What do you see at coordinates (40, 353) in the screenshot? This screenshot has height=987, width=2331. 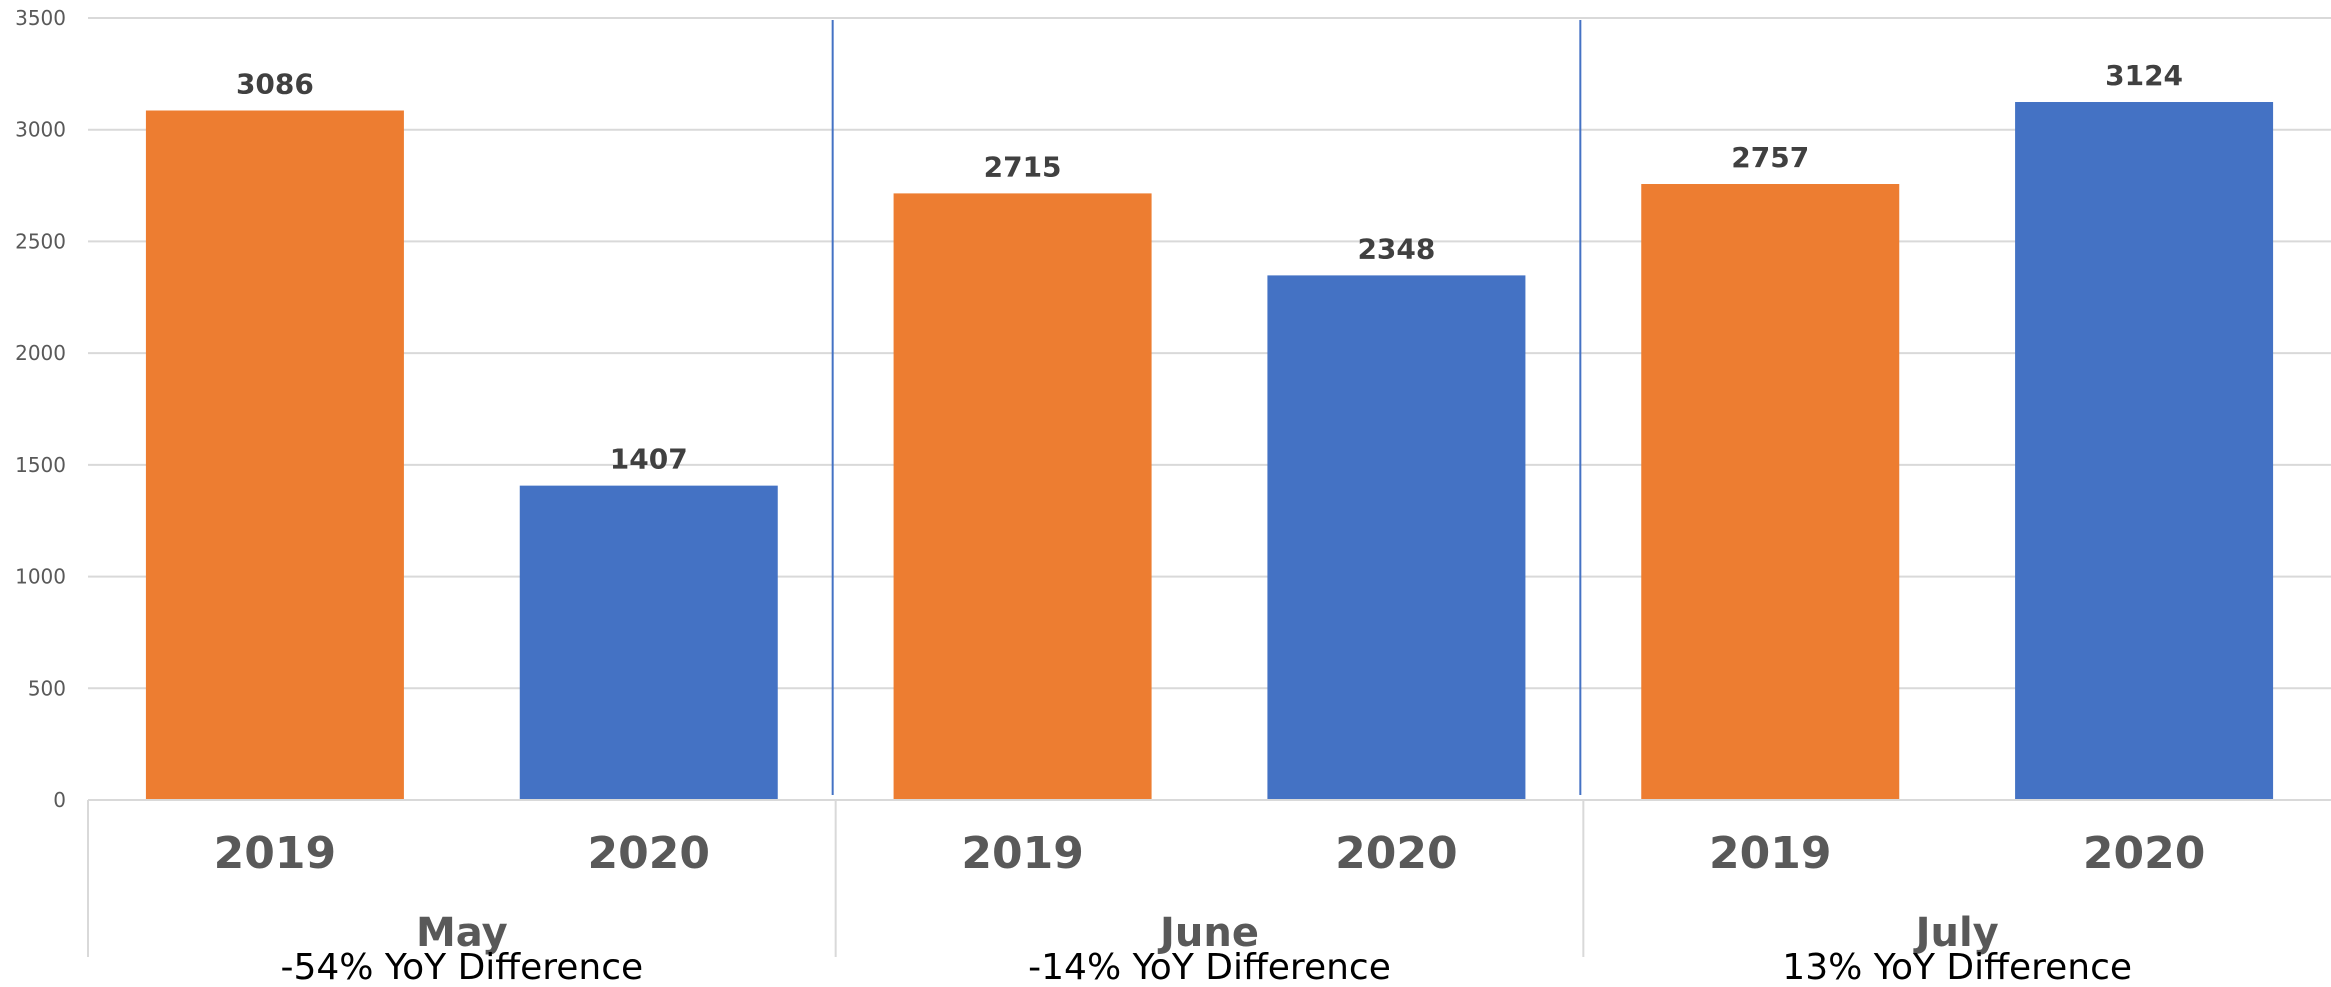 I see `y-tick-label: 2000` at bounding box center [40, 353].